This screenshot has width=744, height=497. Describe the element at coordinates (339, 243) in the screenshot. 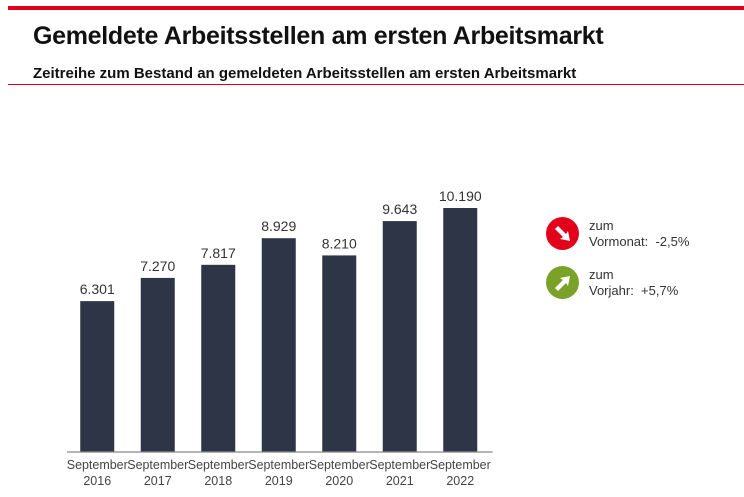

I see `data-label: 8.210` at that location.